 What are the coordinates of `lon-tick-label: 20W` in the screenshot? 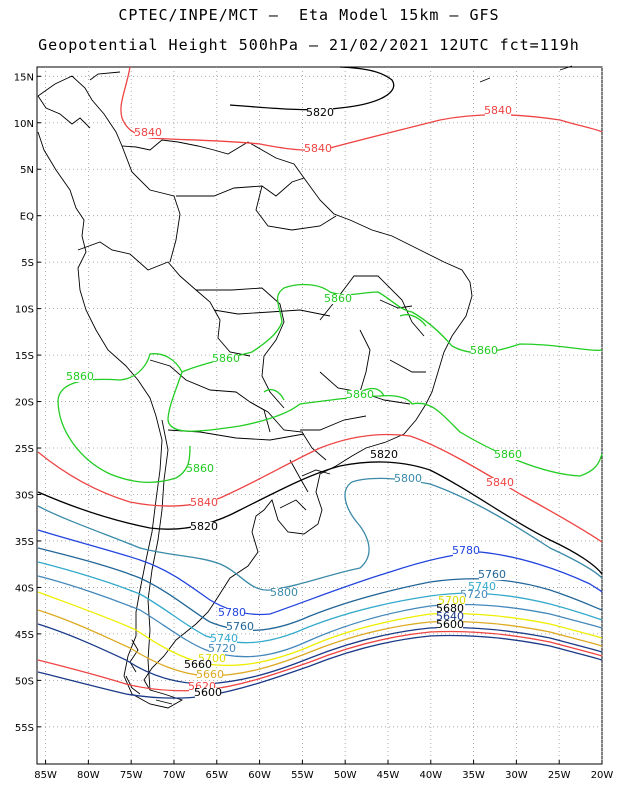 It's located at (602, 775).